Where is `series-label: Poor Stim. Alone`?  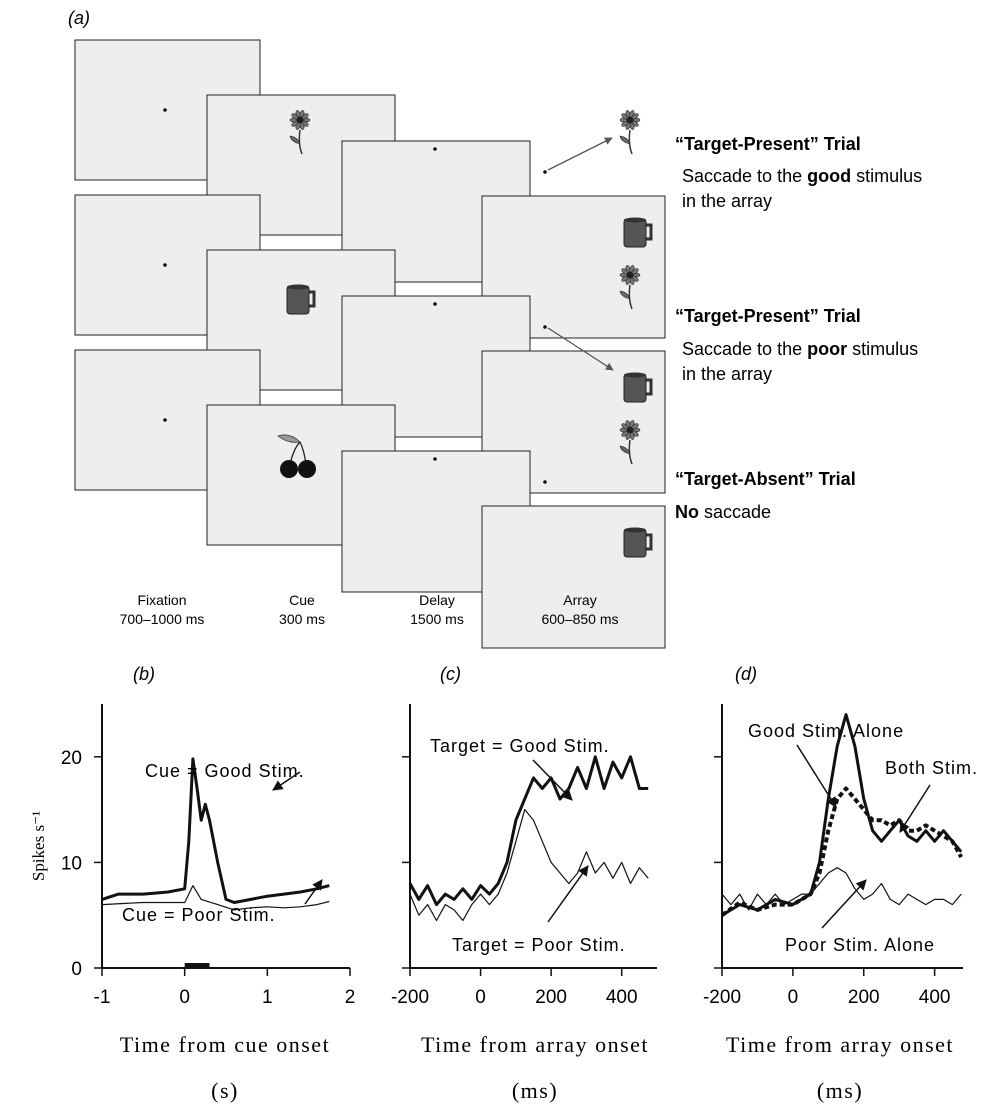
series-label: Poor Stim. Alone is located at coordinates (860, 945).